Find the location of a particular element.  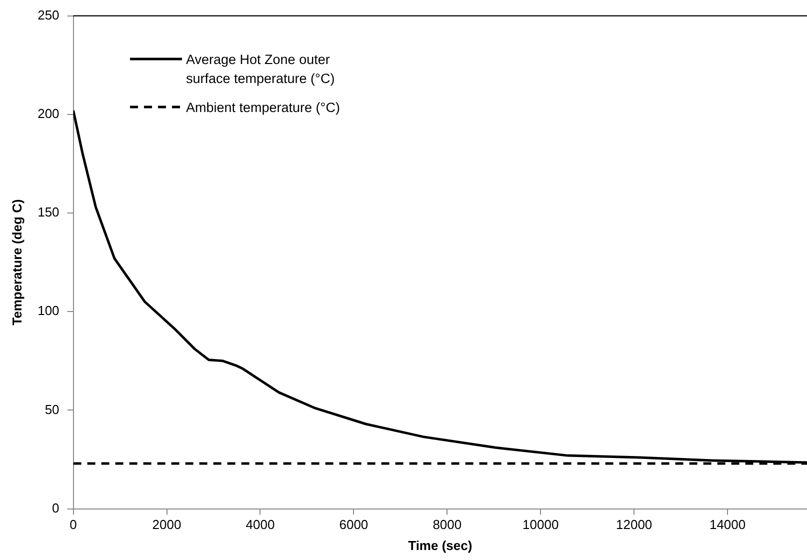

x-tick-label: 12000 is located at coordinates (634, 524).